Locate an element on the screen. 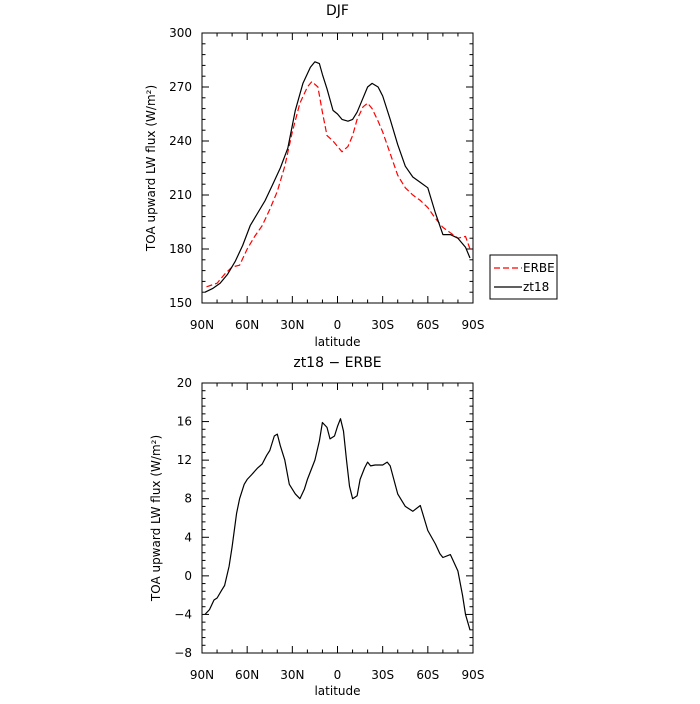 Image resolution: width=700 pixels, height=704 pixels. djf-x-tick-label: 30N is located at coordinates (292, 325).